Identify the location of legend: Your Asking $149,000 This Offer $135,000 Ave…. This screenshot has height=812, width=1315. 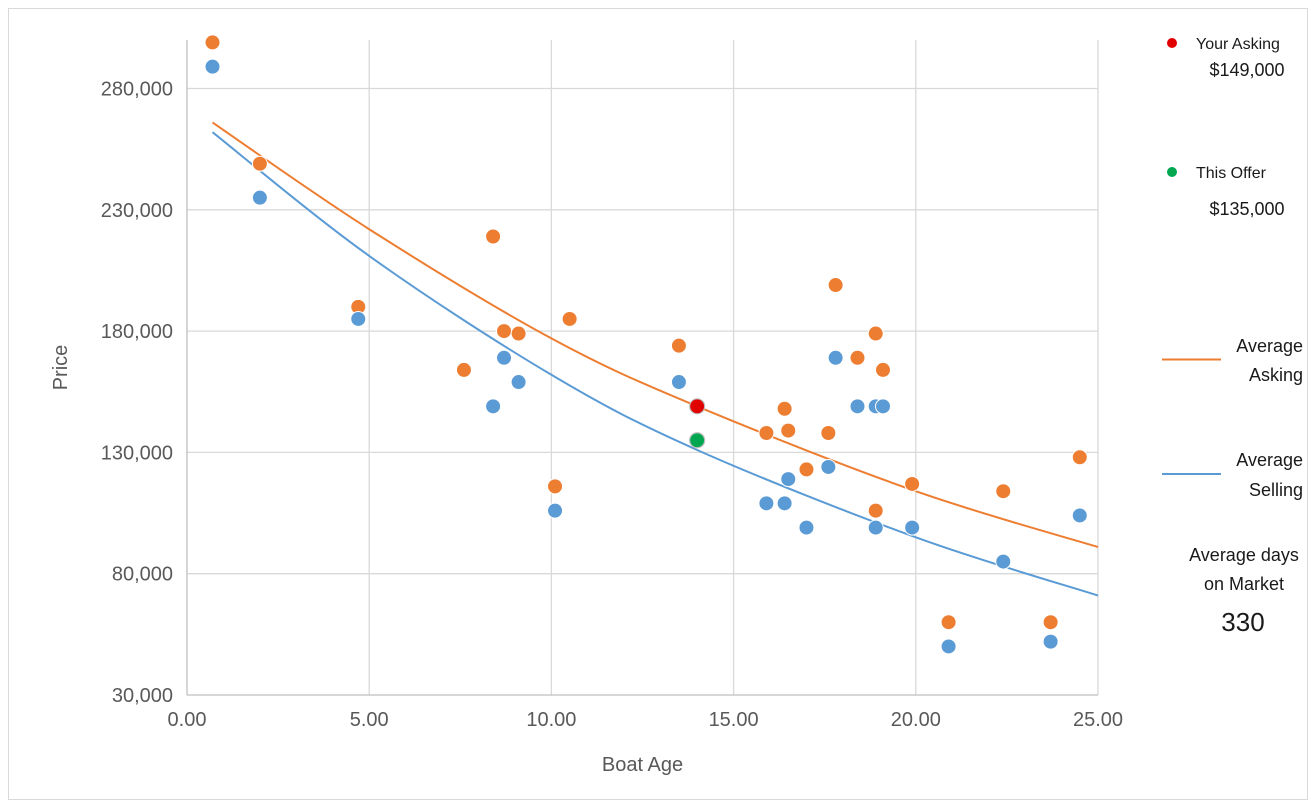
(1232, 336).